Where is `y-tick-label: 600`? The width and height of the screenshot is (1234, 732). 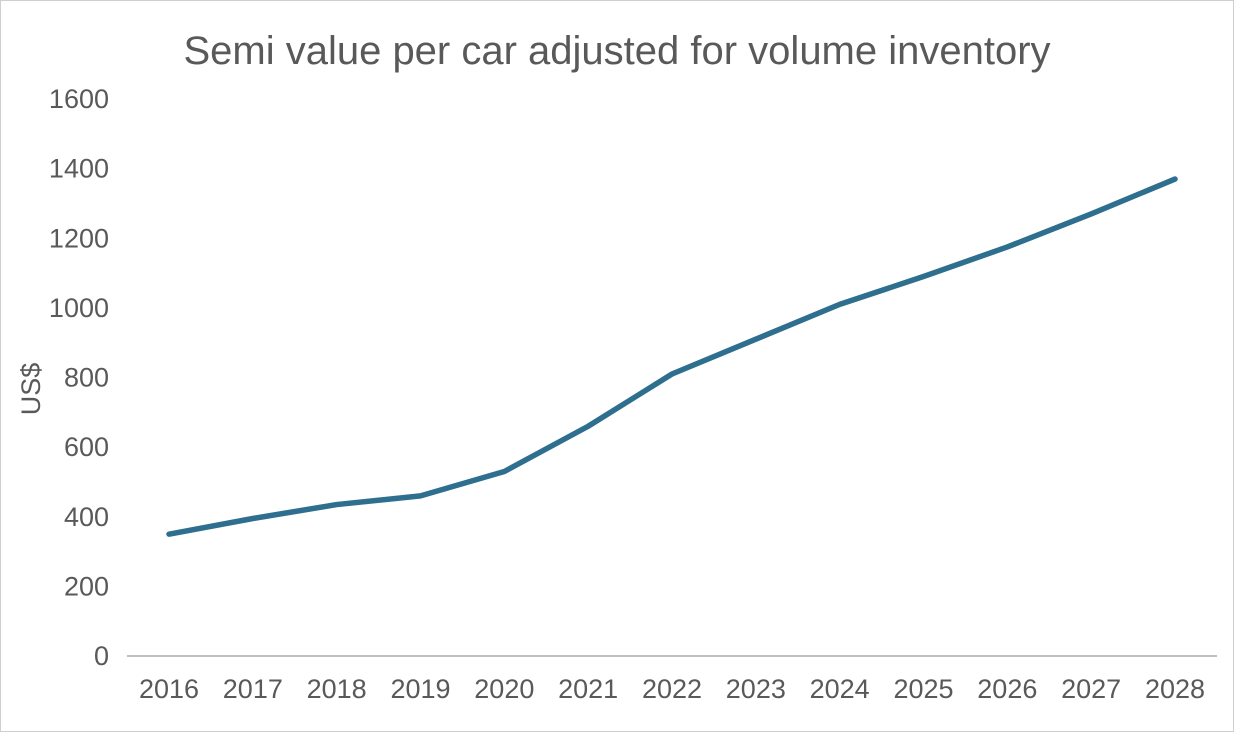
y-tick-label: 600 is located at coordinates (86, 447).